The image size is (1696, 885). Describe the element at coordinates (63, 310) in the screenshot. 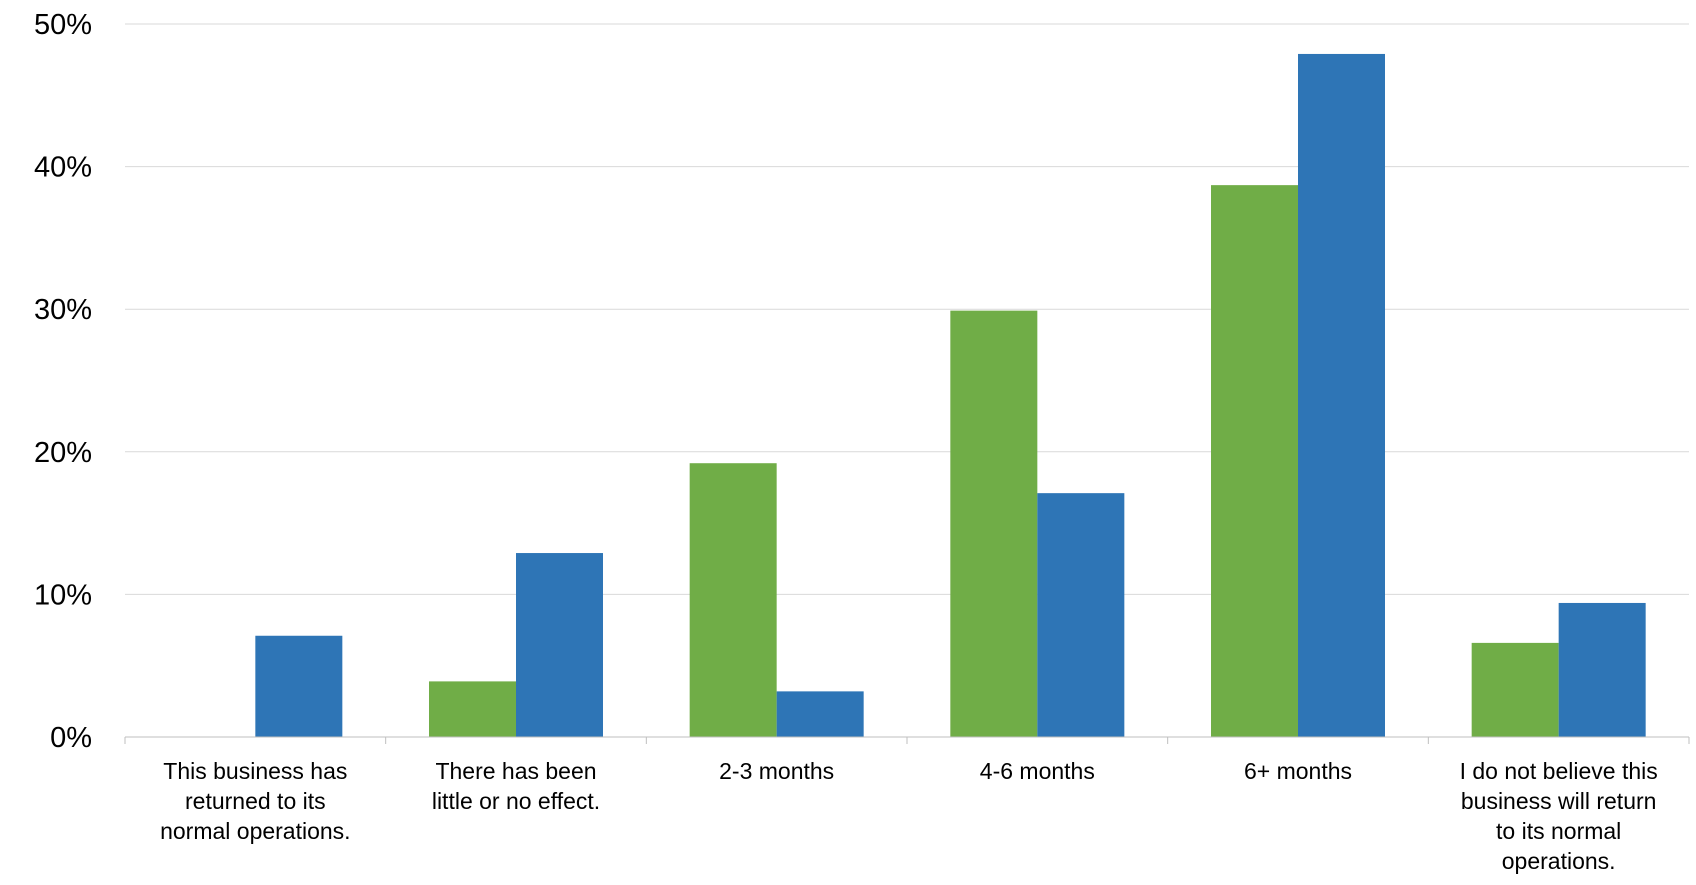

I see `y-tick-label: 30%` at that location.